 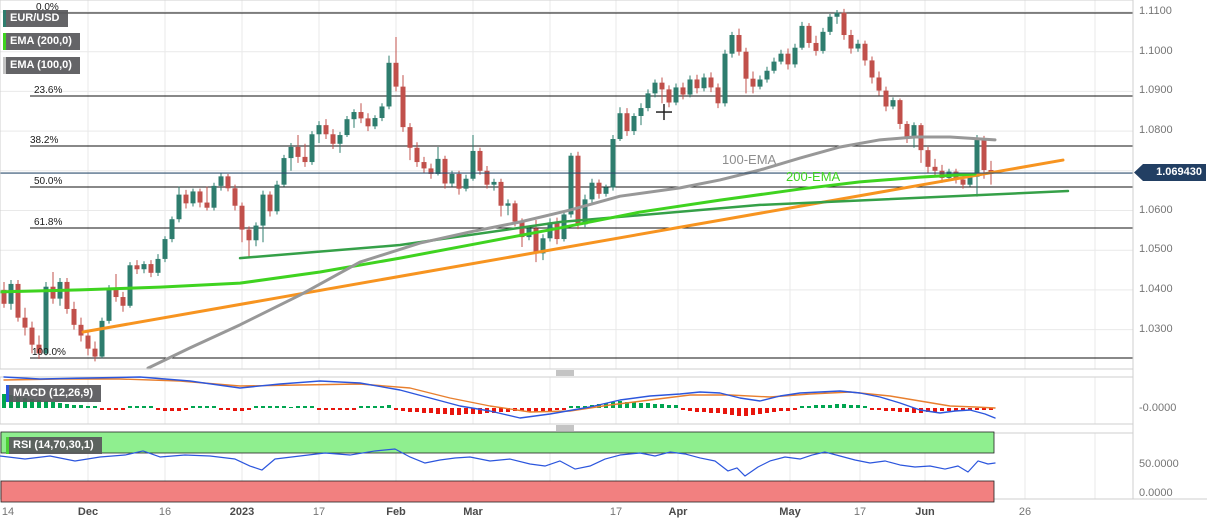 I want to click on symbol-legend: EUR/USD, so click(x=35, y=18).